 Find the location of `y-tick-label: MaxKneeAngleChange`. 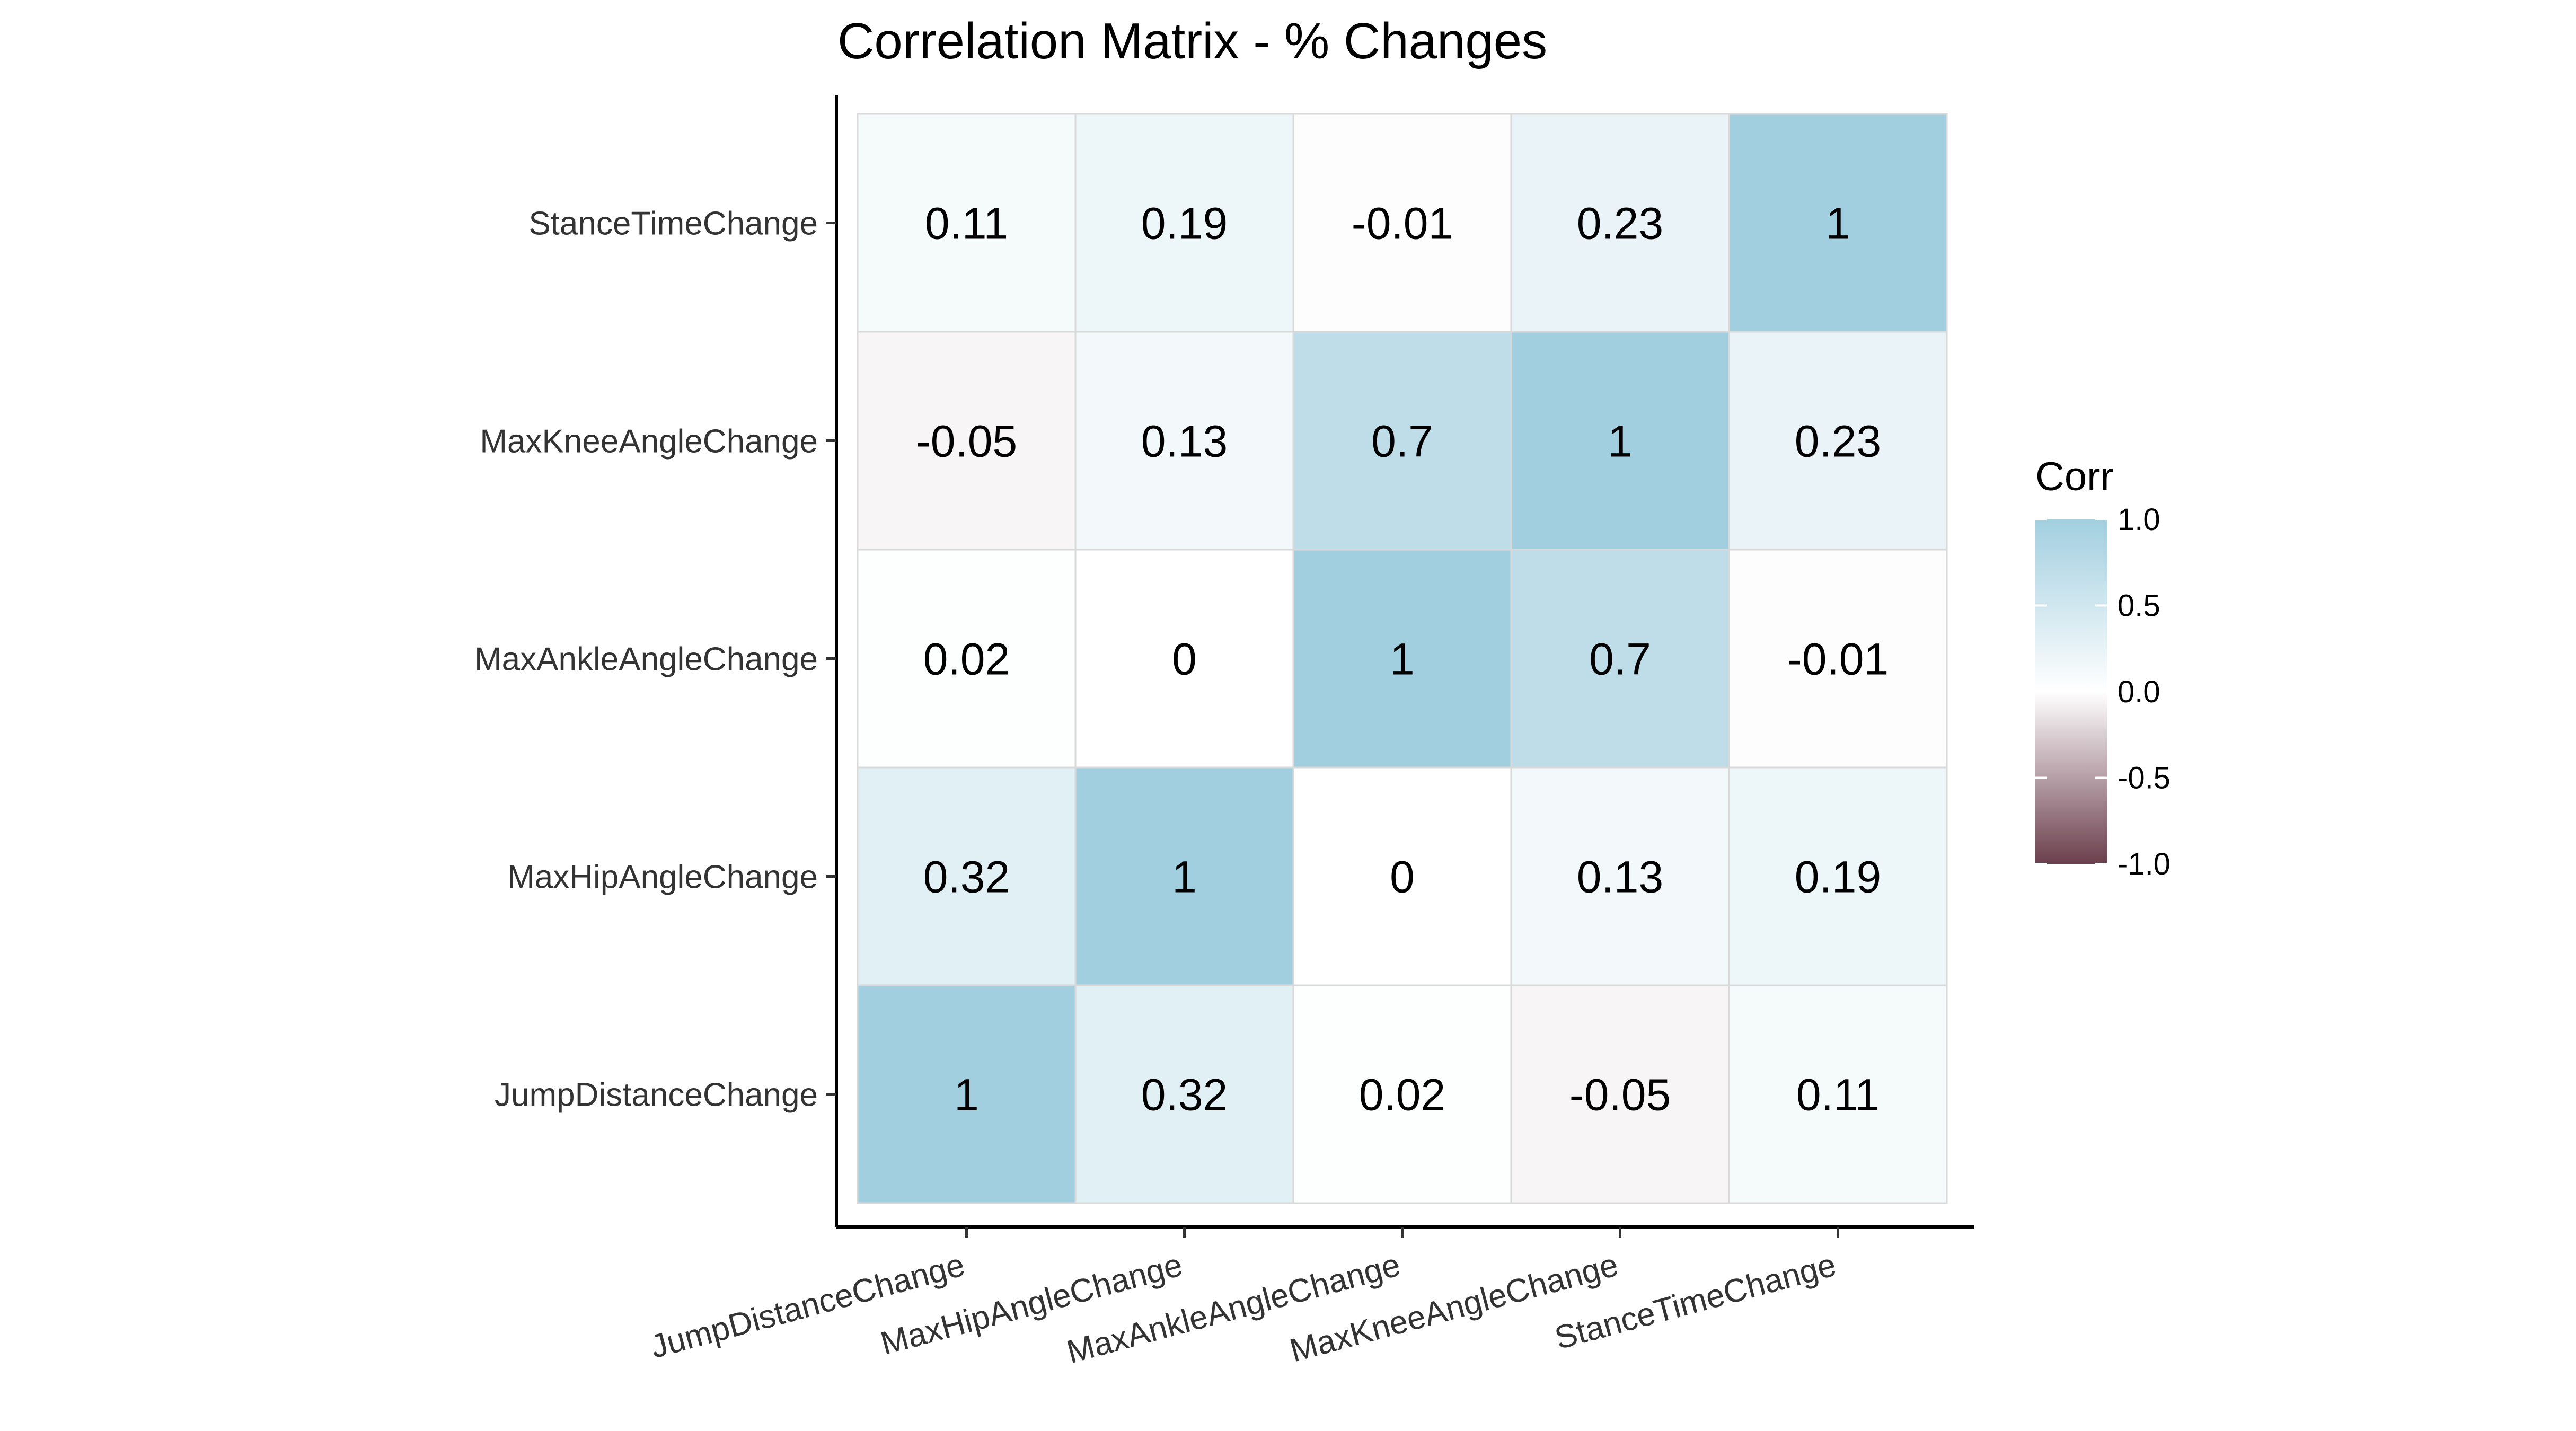

y-tick-label: MaxKneeAngleChange is located at coordinates (649, 441).